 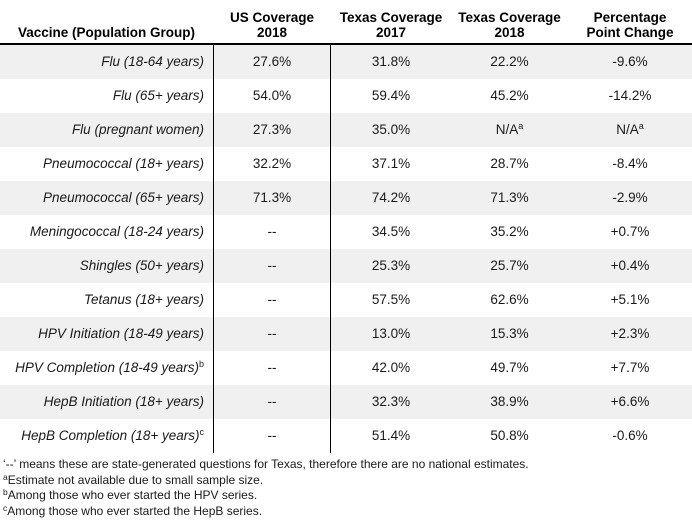 I want to click on percentage-point-change-value: N/A, so click(x=627, y=129).